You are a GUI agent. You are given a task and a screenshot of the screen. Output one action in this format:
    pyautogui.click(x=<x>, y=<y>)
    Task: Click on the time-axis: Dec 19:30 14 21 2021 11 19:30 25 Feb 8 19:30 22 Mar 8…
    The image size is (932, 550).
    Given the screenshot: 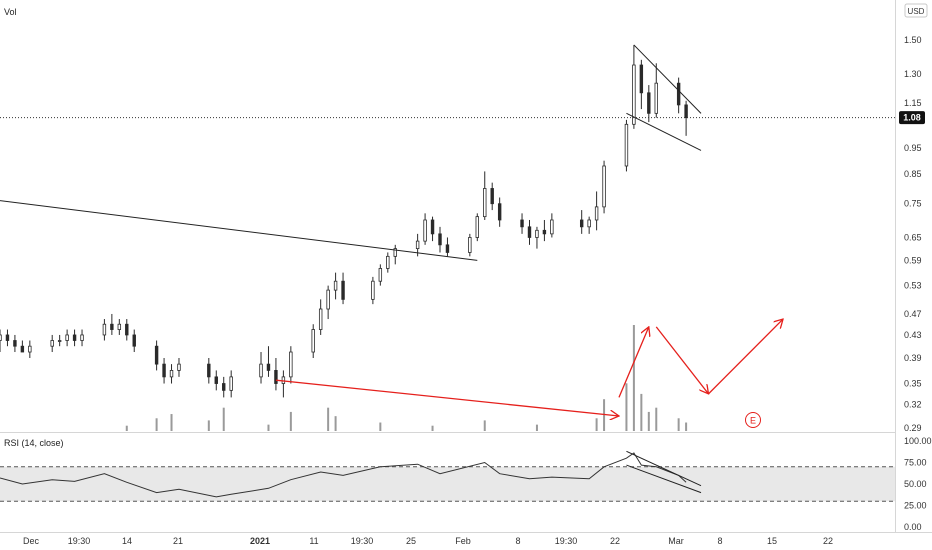 What is the action you would take?
    pyautogui.click(x=428, y=541)
    